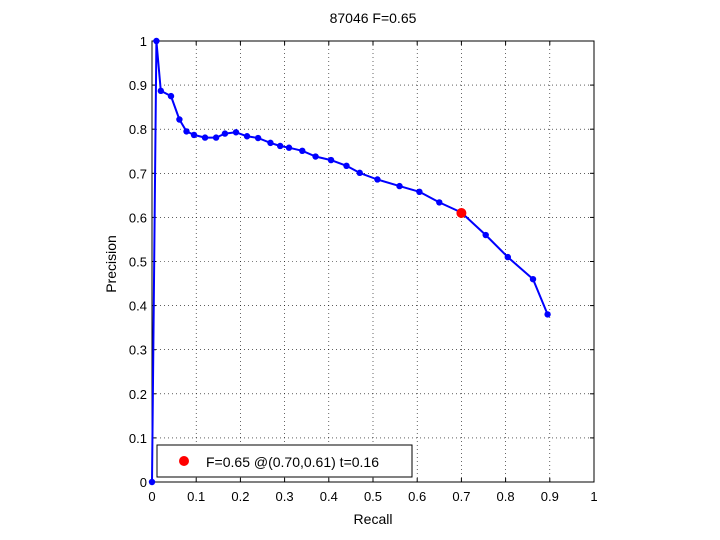 The height and width of the screenshot is (540, 720). What do you see at coordinates (138, 262) in the screenshot?
I see `y-tick-label: 0.5` at bounding box center [138, 262].